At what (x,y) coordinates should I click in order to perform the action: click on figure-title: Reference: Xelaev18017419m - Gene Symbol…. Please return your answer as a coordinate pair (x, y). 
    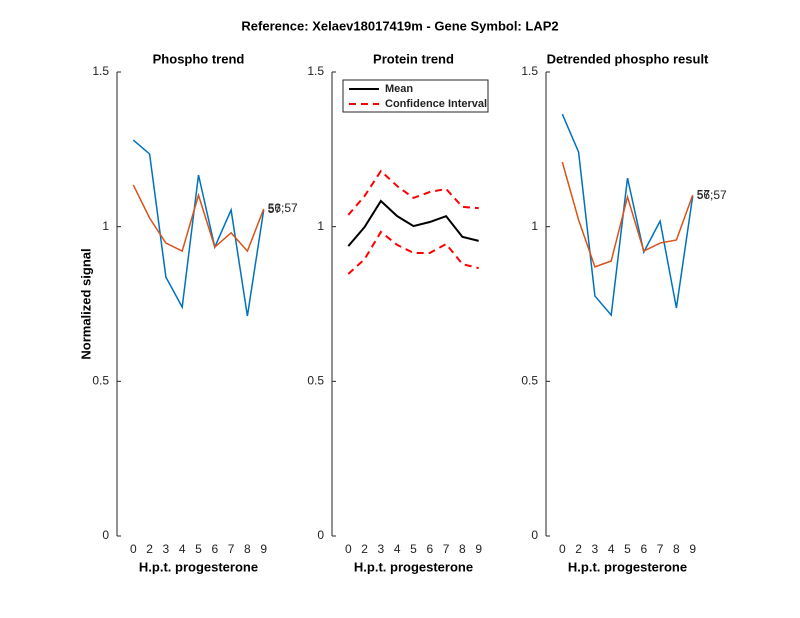
    Looking at the image, I should click on (399, 25).